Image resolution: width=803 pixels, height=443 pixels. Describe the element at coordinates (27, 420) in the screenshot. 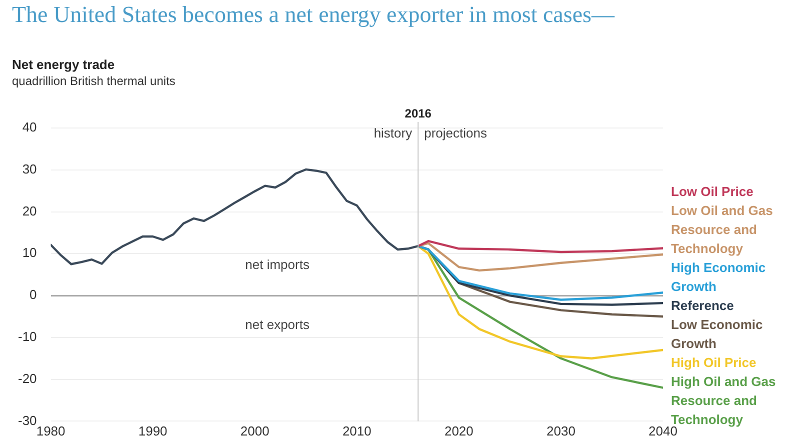

I see `y-tick-label: -30` at that location.